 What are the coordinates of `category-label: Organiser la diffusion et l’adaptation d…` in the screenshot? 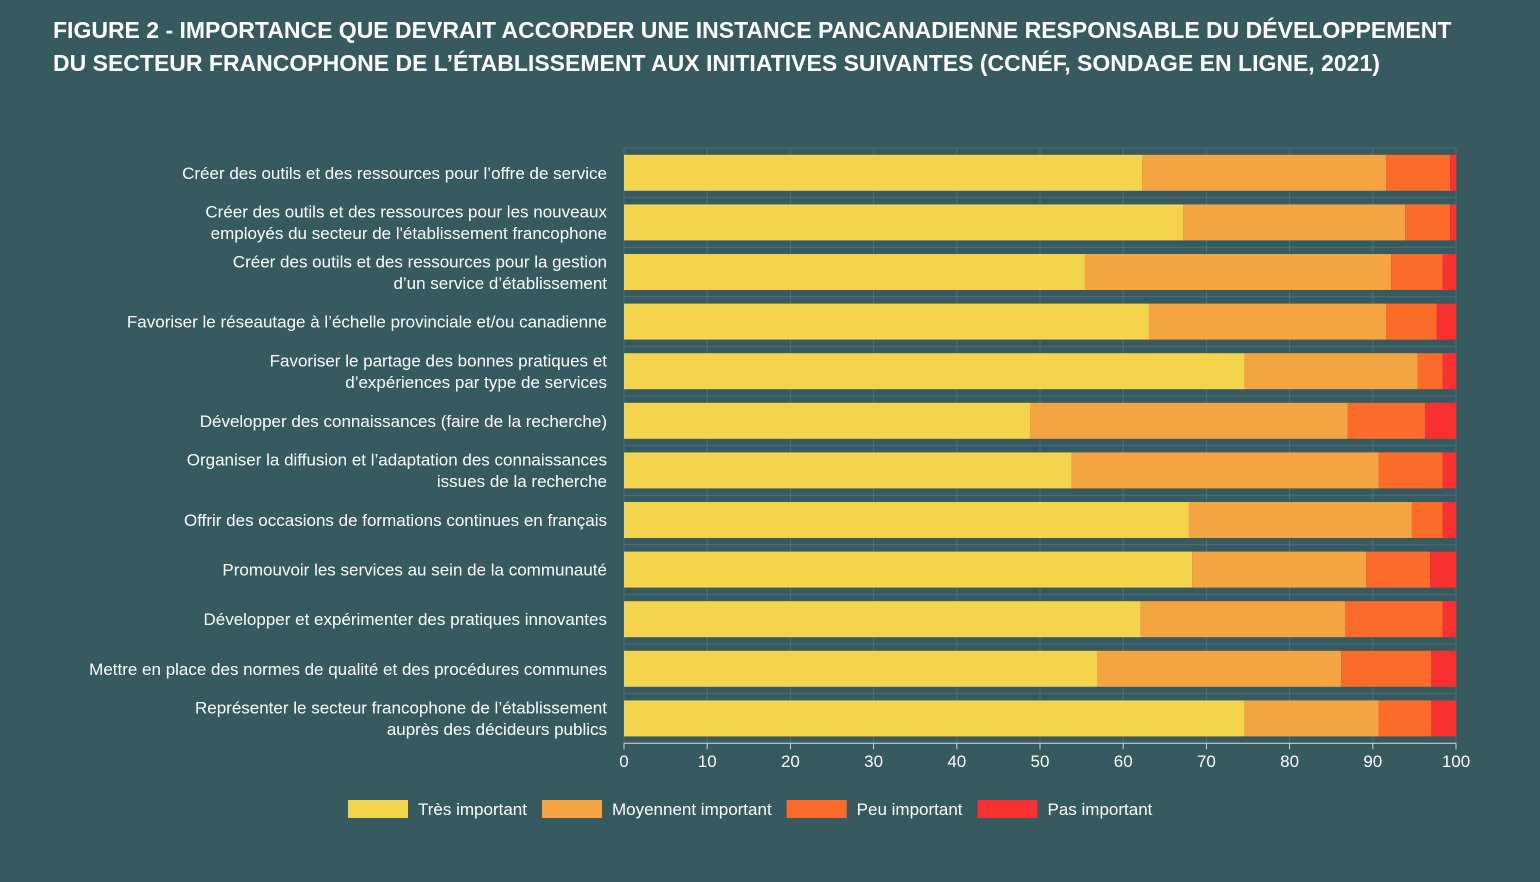 It's located at (397, 460).